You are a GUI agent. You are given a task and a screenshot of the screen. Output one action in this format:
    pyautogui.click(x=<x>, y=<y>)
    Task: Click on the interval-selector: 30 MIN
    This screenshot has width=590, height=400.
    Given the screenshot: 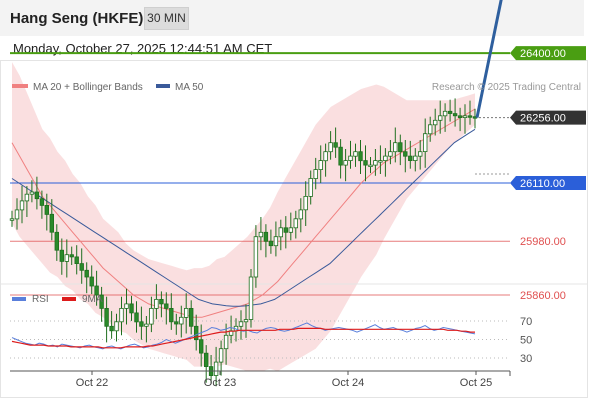 What is the action you would take?
    pyautogui.click(x=166, y=18)
    